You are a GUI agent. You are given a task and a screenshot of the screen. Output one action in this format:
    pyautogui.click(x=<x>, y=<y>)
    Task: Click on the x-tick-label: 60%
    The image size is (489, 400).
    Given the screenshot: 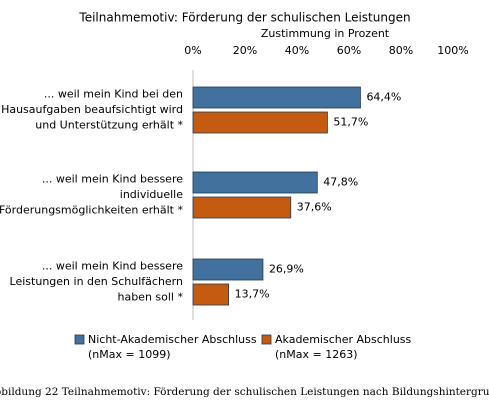 What is the action you would take?
    pyautogui.click(x=349, y=50)
    